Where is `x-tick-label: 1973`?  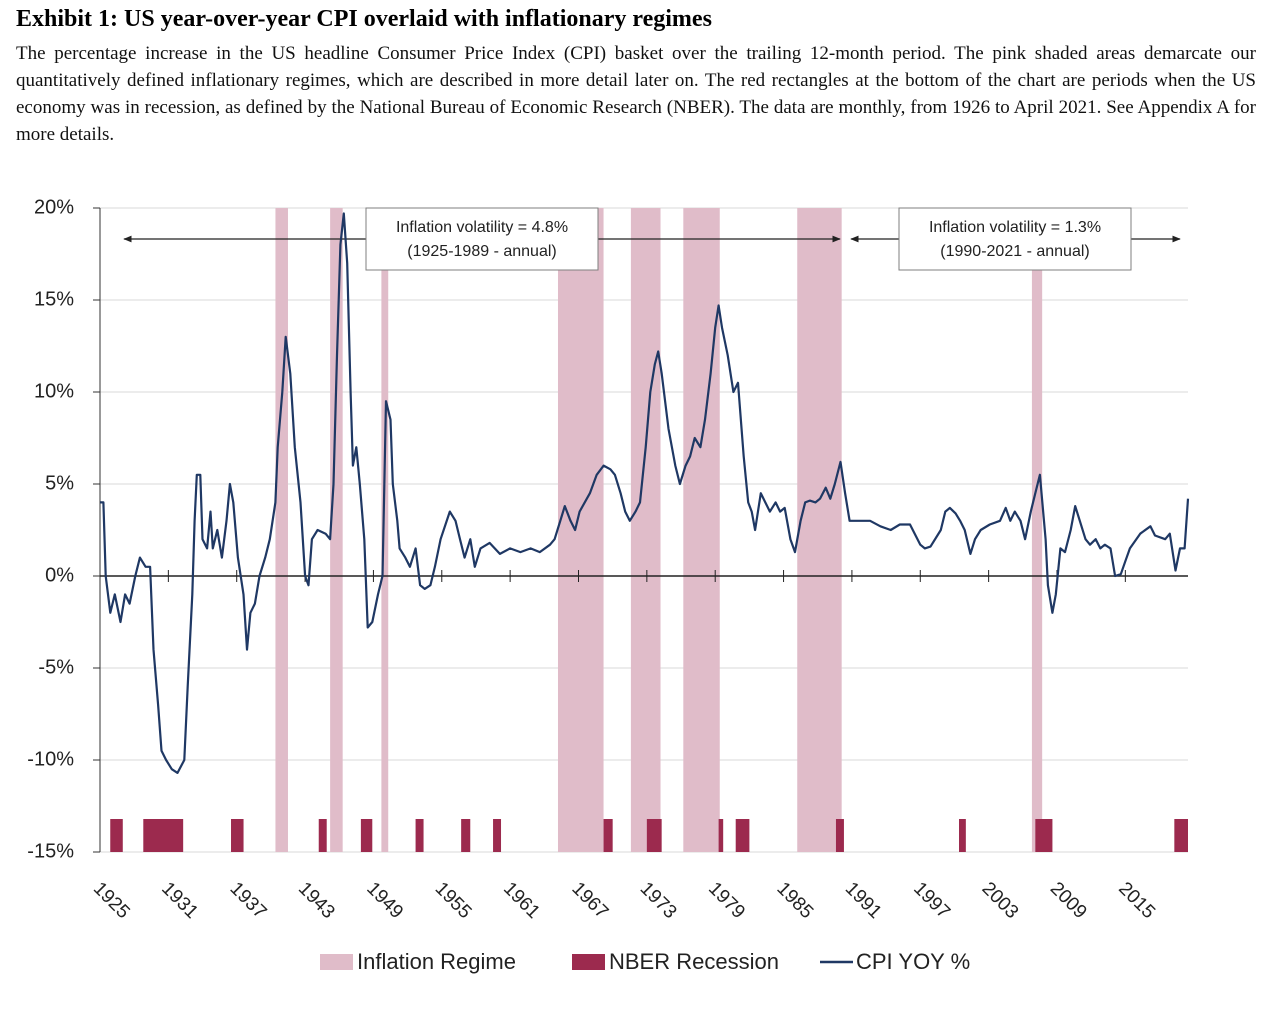
x-tick-label: 1973 is located at coordinates (658, 900).